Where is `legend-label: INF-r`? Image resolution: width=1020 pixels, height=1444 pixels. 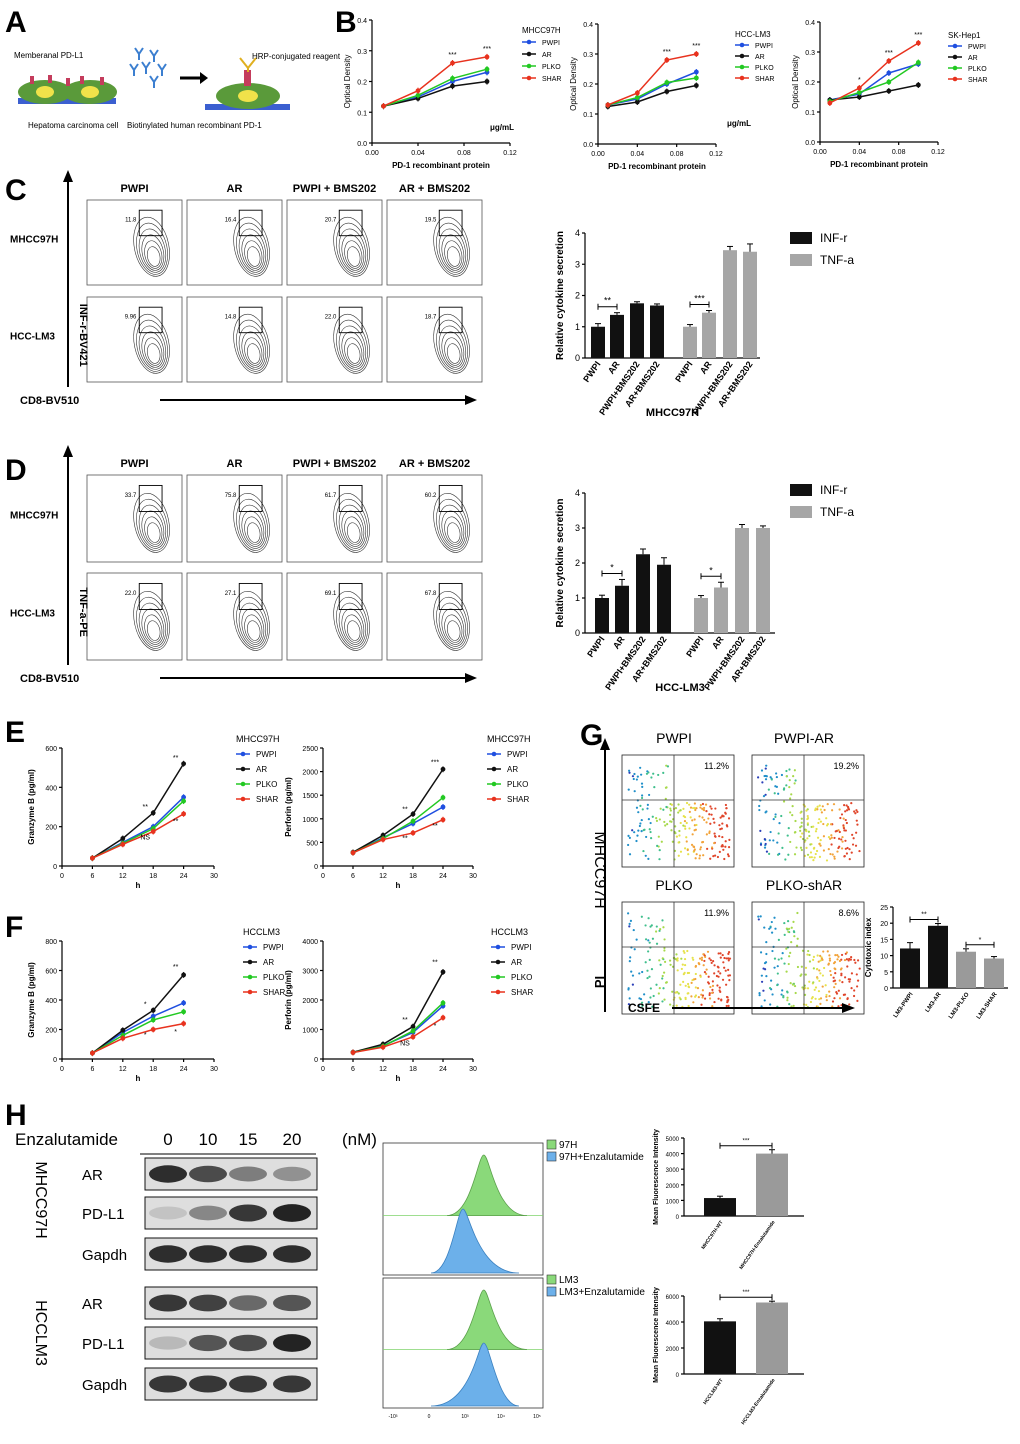
legend-label: INF-r is located at coordinates (833, 490).